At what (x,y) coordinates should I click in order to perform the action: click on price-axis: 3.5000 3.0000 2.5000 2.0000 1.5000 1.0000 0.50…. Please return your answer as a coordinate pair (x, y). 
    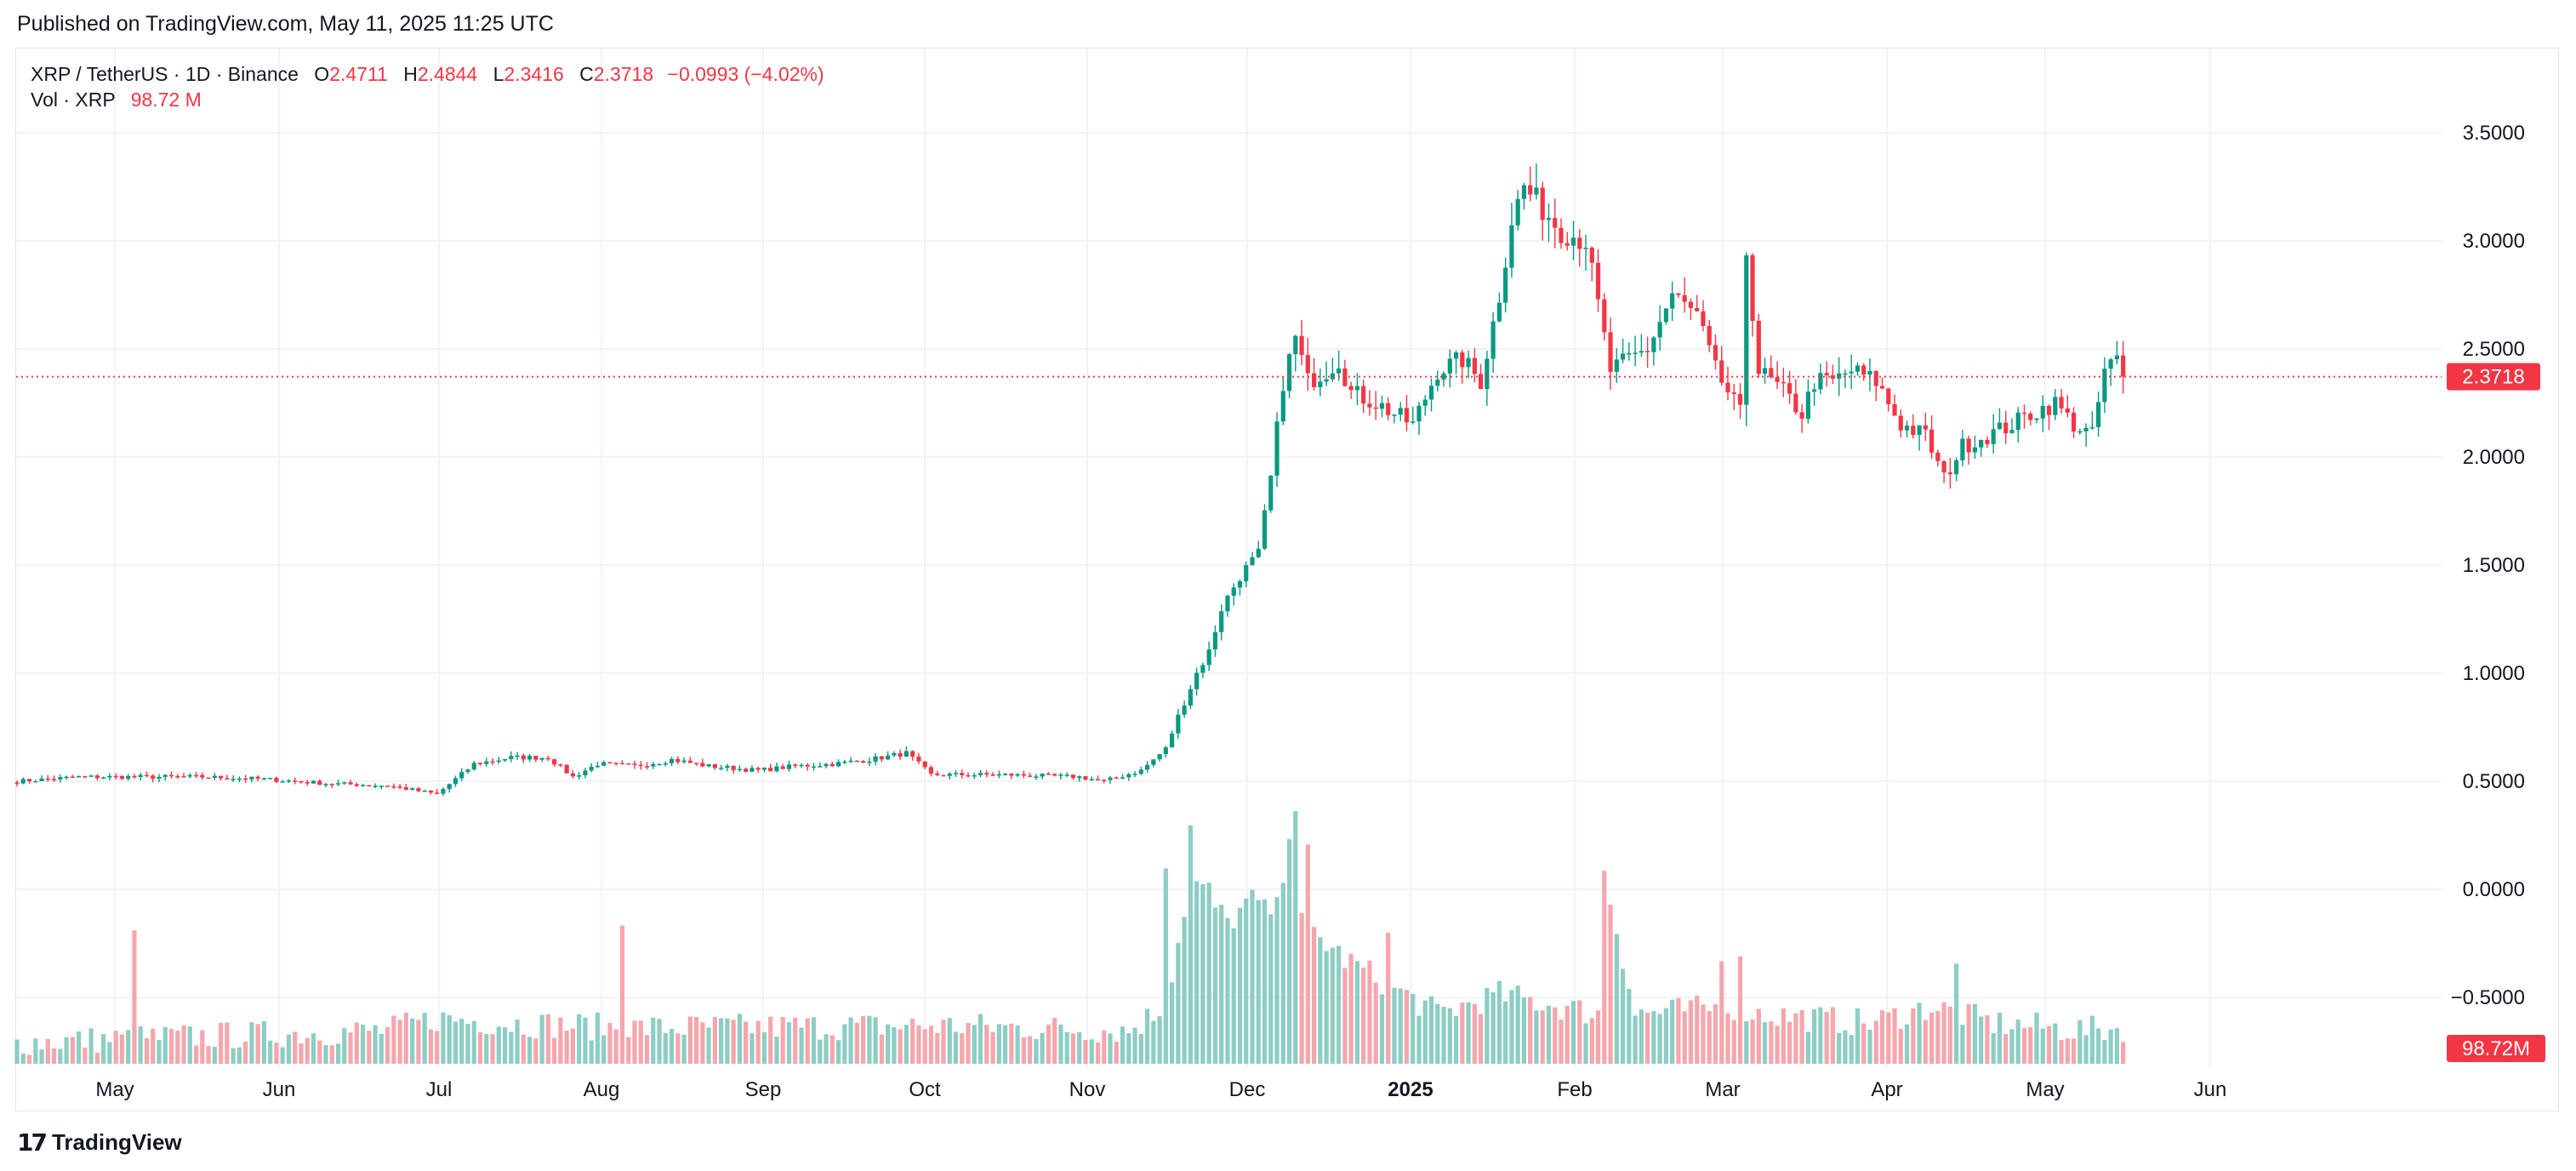
    Looking at the image, I should click on (2488, 565).